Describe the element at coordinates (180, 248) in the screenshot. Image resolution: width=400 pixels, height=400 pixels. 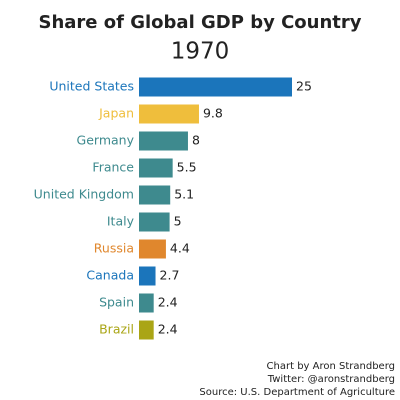
I see `value-label: 4.4` at that location.